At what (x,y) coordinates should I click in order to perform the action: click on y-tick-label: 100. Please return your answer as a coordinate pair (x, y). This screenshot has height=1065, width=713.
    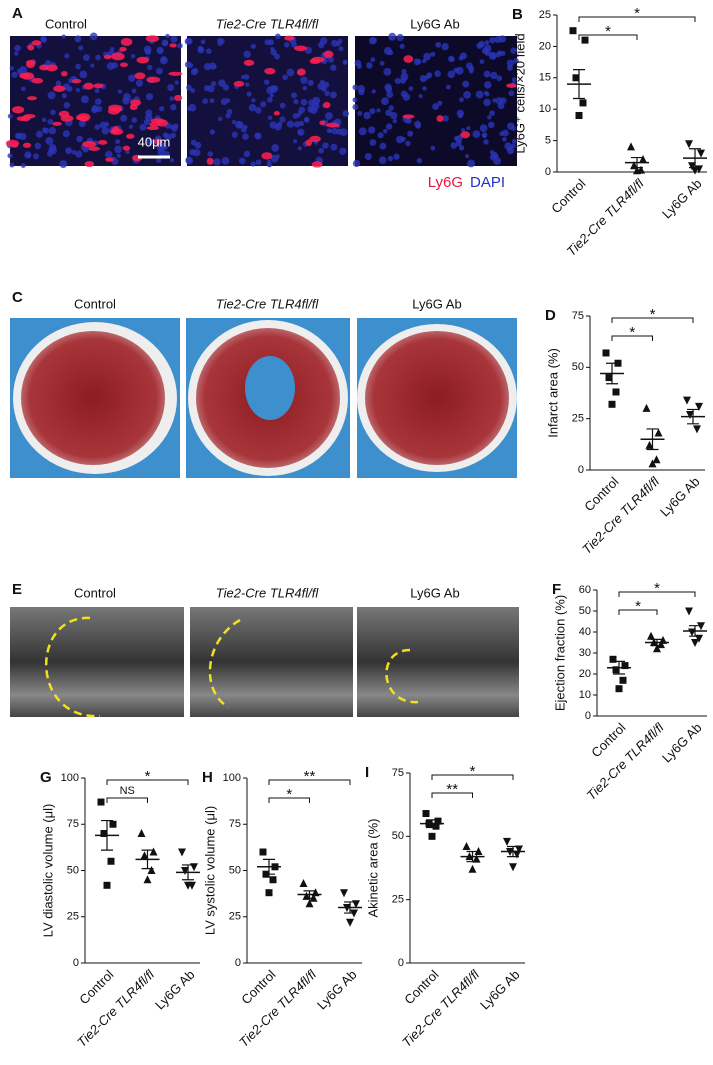
    Looking at the image, I should click on (232, 778).